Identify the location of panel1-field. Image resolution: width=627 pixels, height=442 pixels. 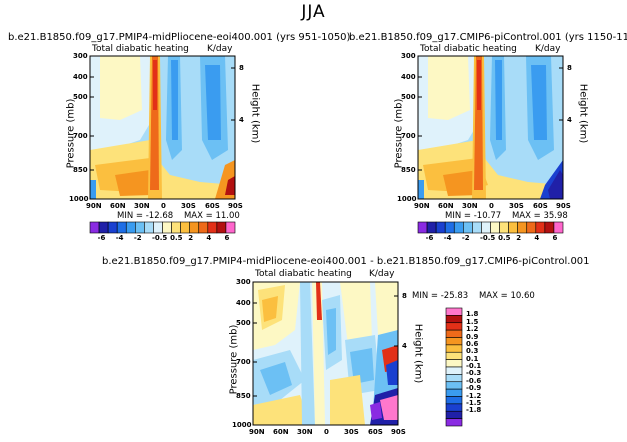
(162, 127).